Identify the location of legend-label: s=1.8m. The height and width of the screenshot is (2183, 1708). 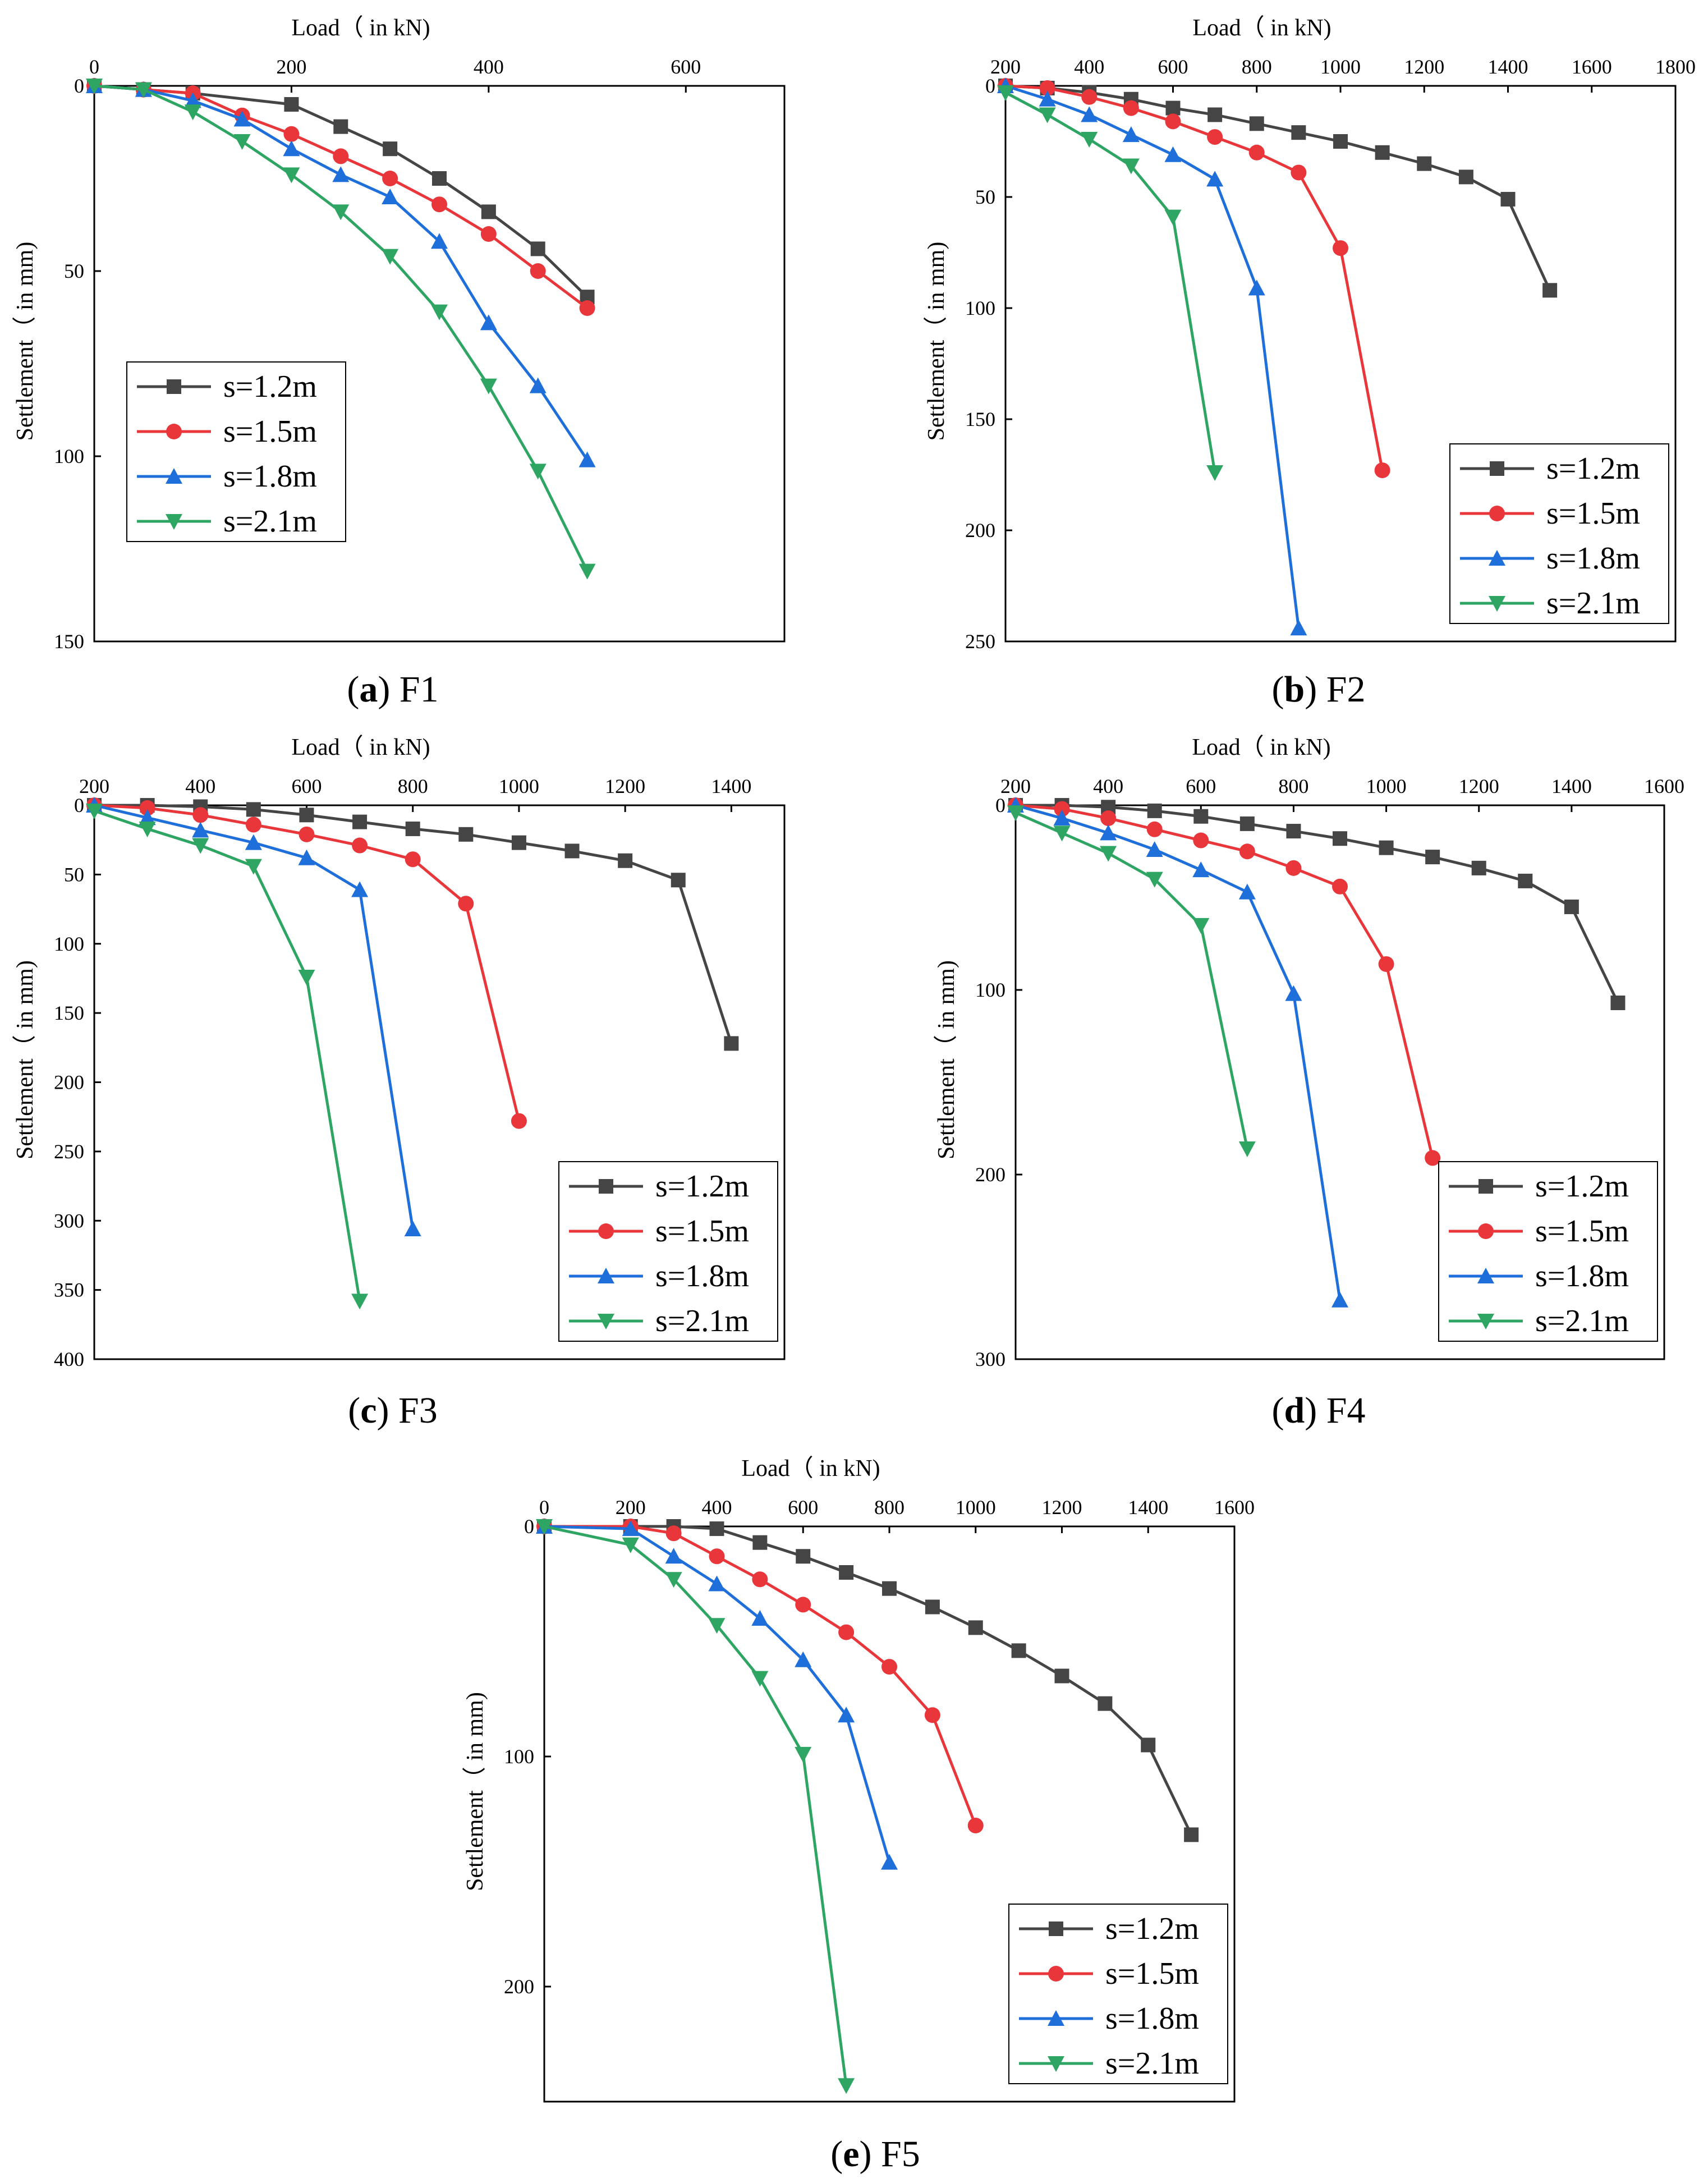
(702, 1276).